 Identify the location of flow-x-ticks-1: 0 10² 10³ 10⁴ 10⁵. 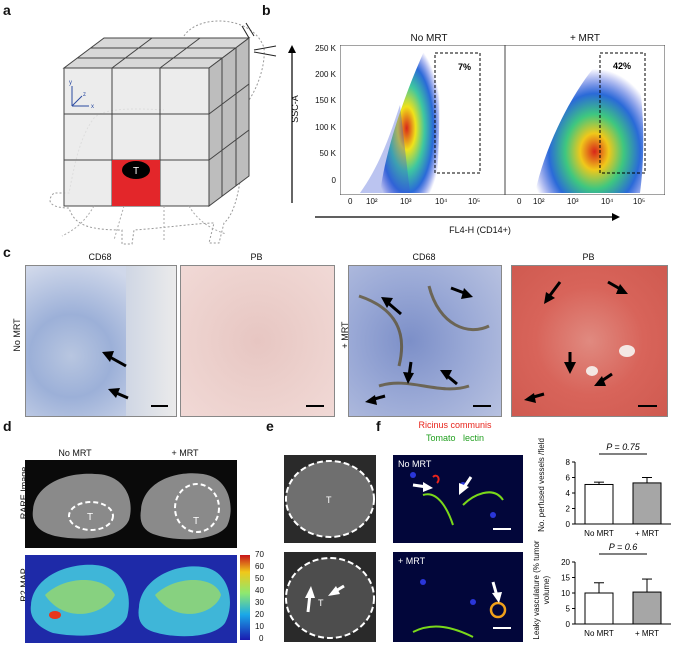
(422, 203).